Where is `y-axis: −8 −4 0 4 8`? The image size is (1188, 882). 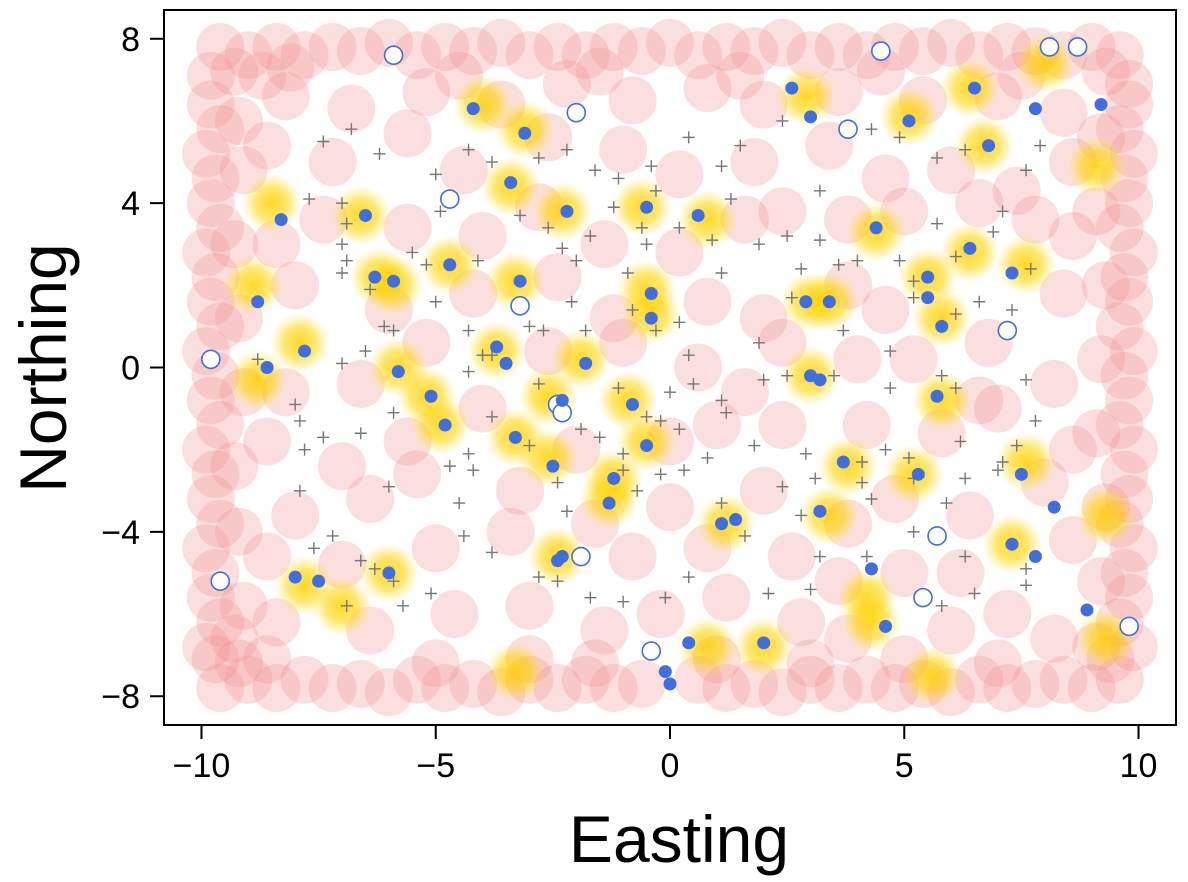 y-axis: −8 −4 0 4 8 is located at coordinates (132, 368).